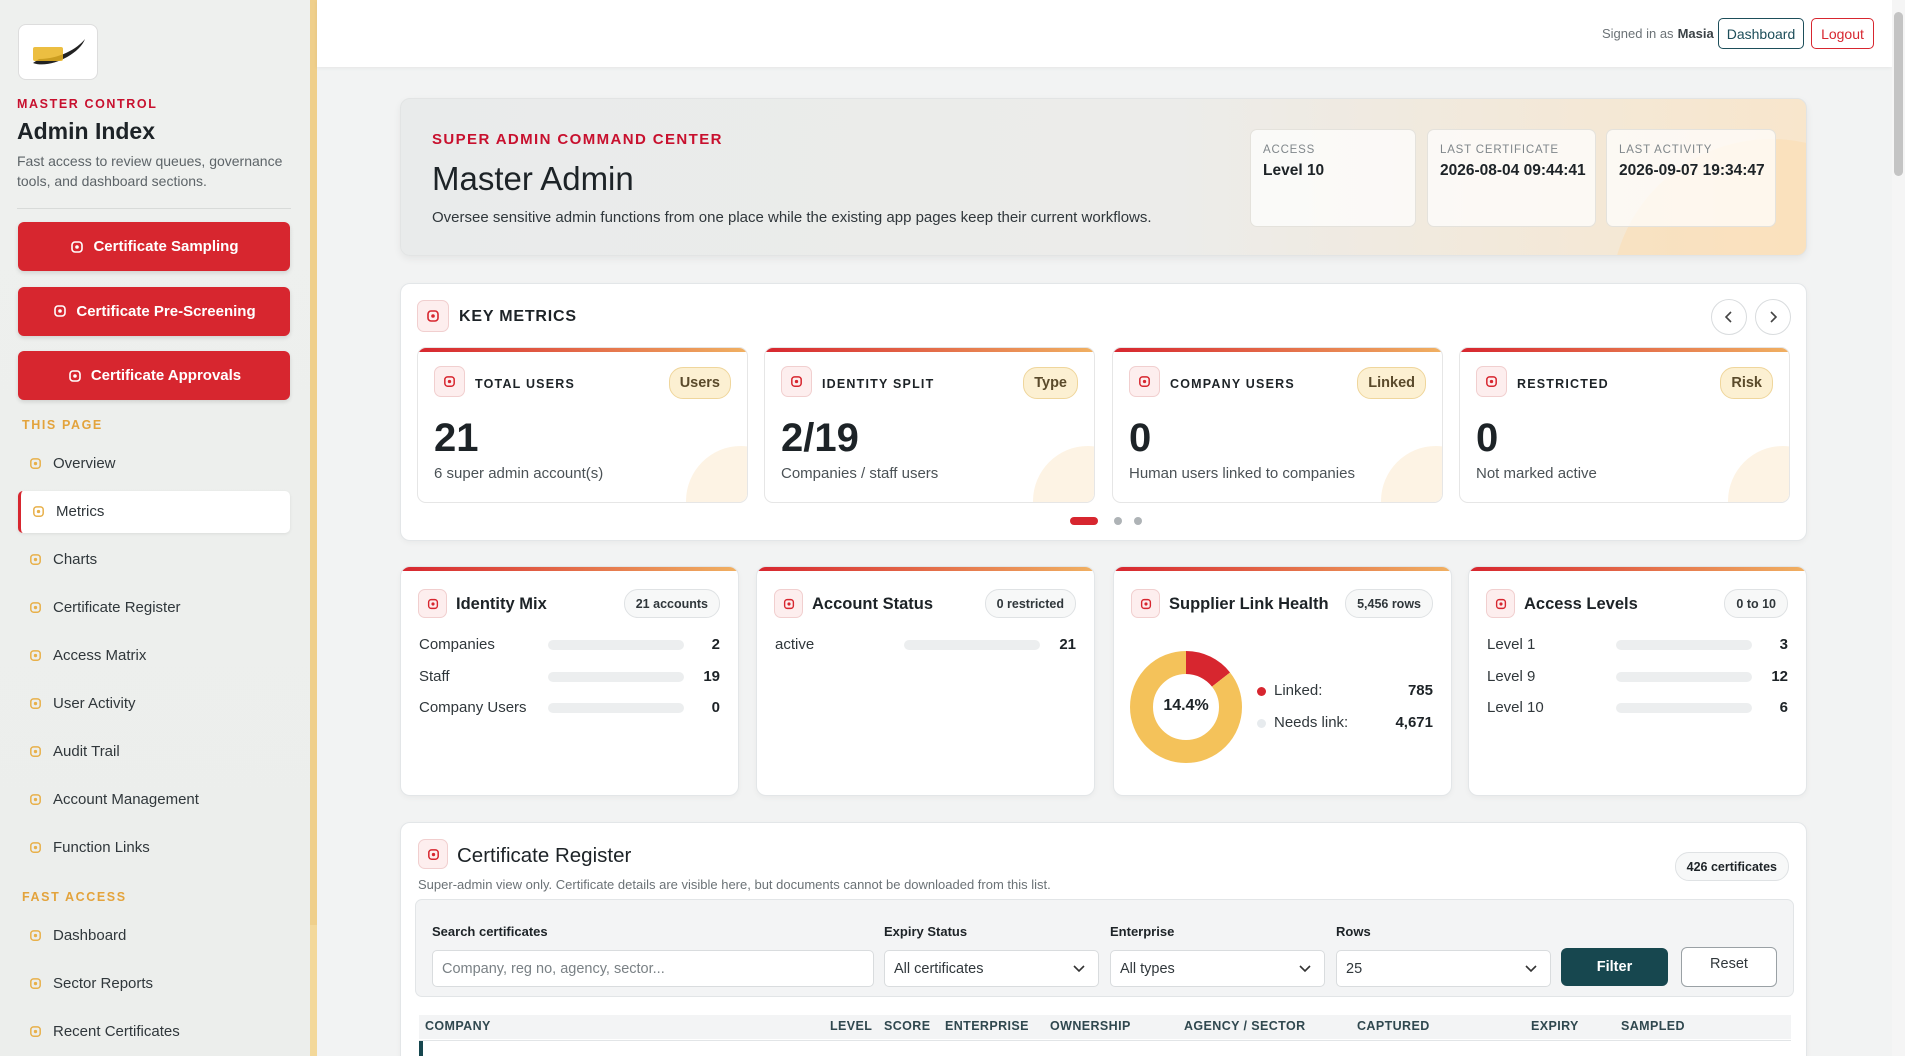 The width and height of the screenshot is (1905, 1056). What do you see at coordinates (1067, 644) in the screenshot?
I see `row-value: 21` at bounding box center [1067, 644].